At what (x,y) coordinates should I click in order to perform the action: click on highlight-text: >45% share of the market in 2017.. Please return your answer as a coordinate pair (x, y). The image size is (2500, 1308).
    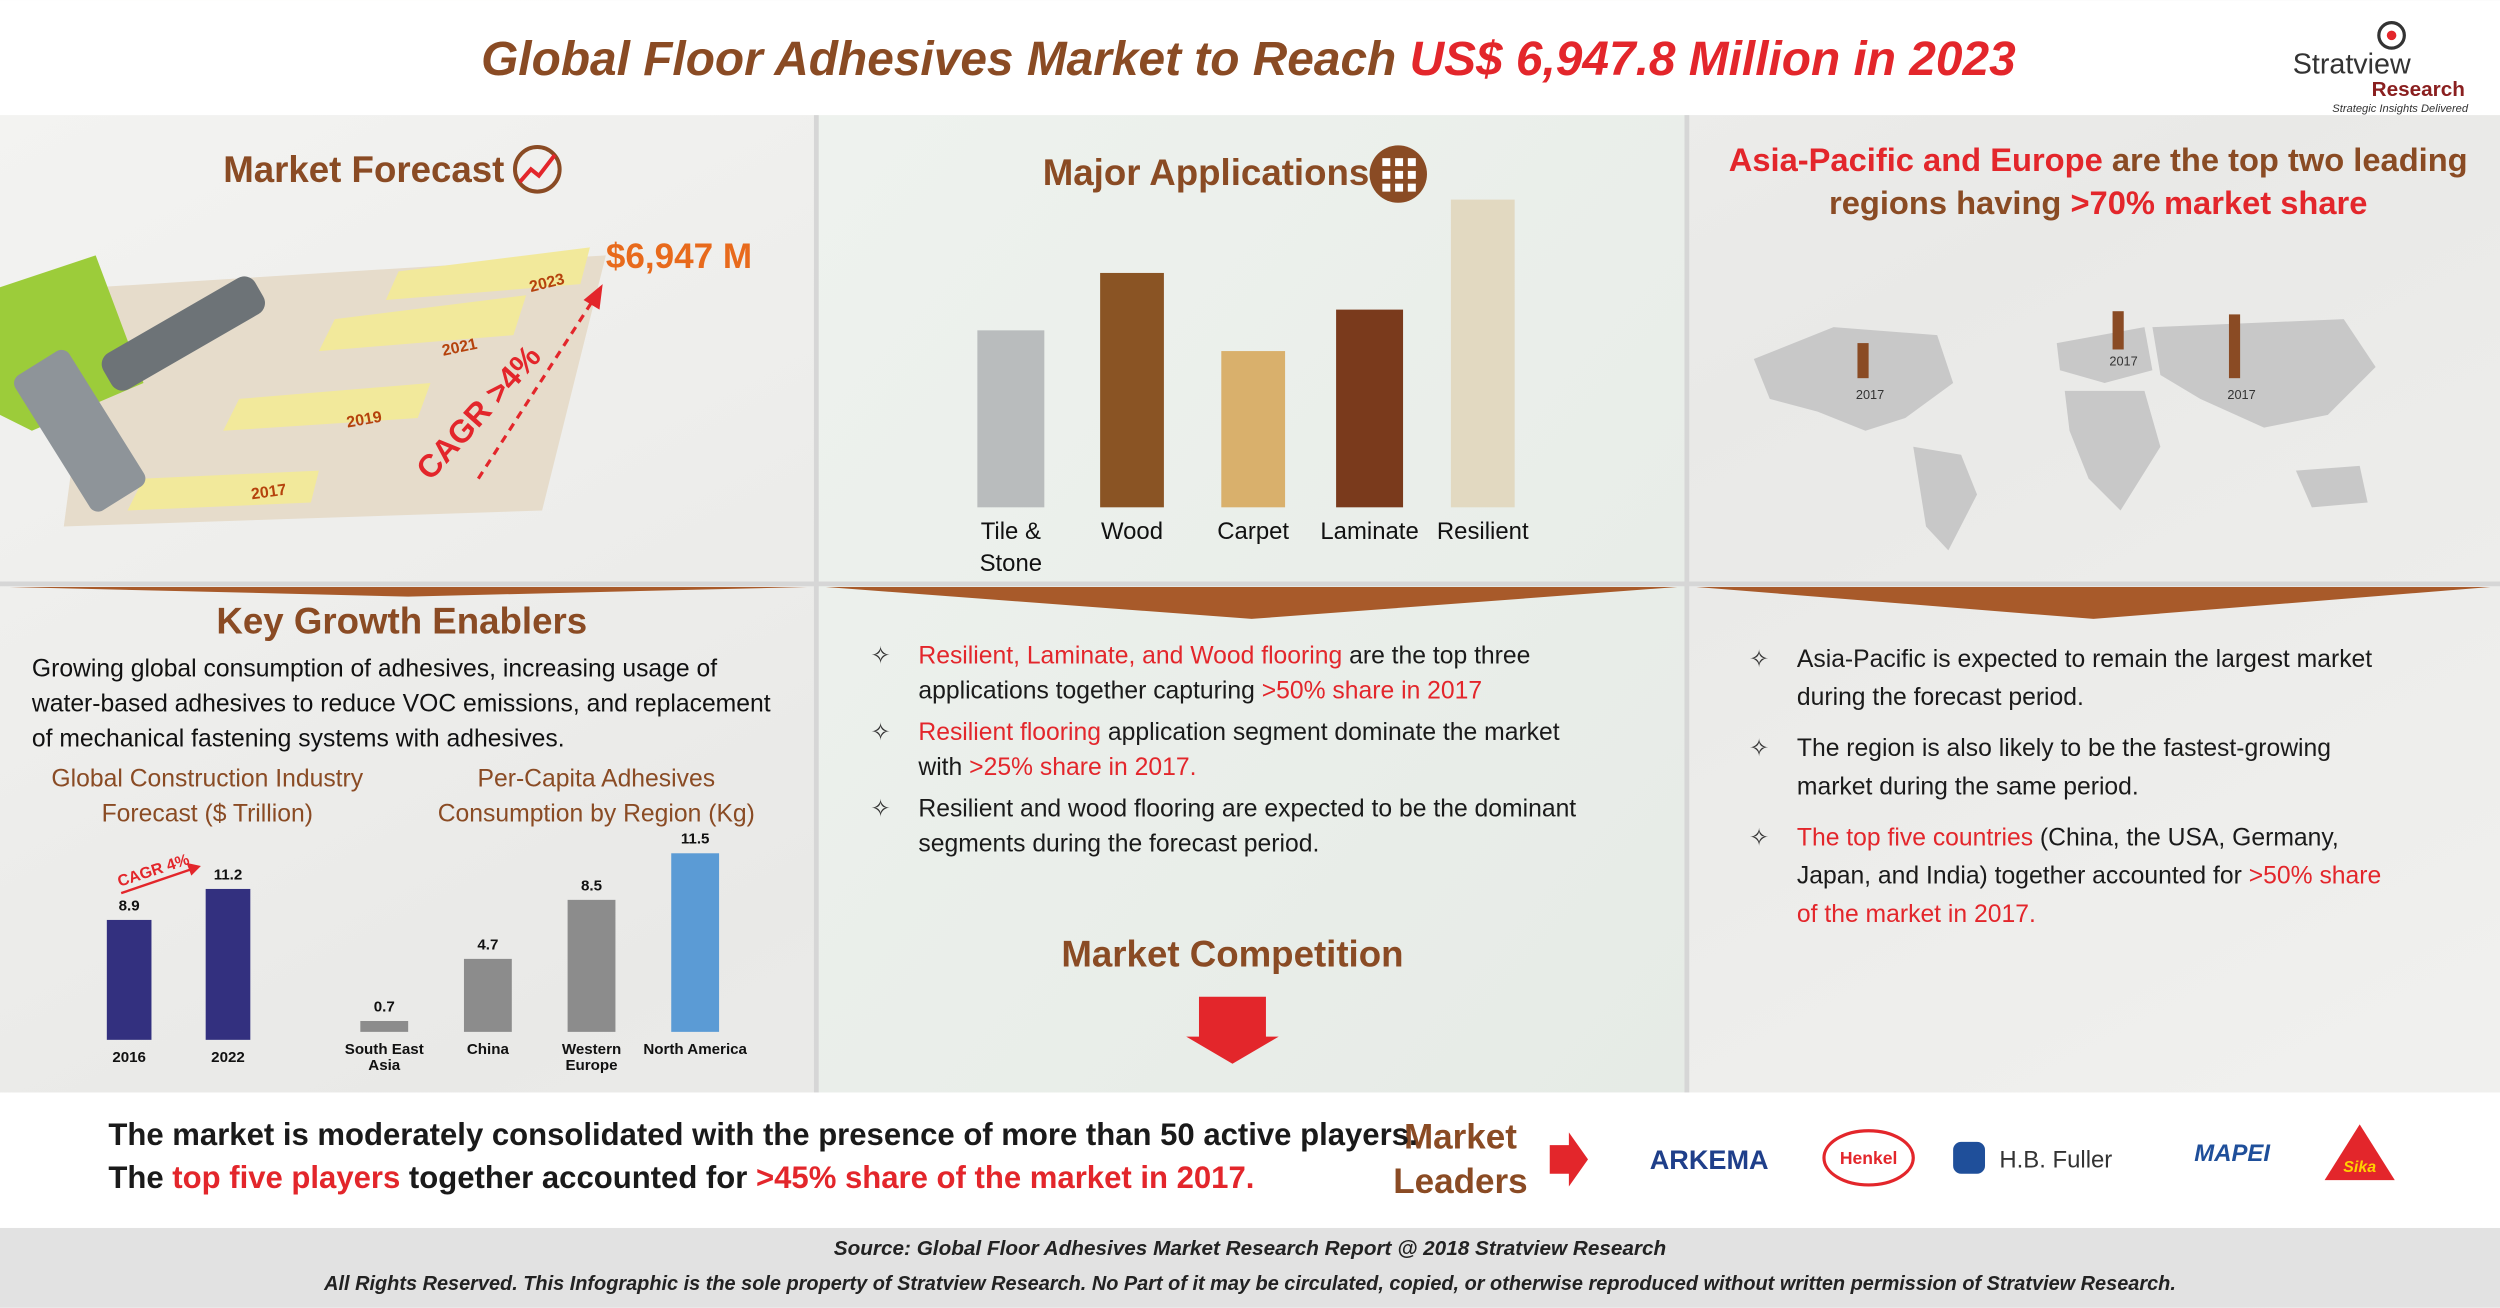
    Looking at the image, I should click on (1005, 1177).